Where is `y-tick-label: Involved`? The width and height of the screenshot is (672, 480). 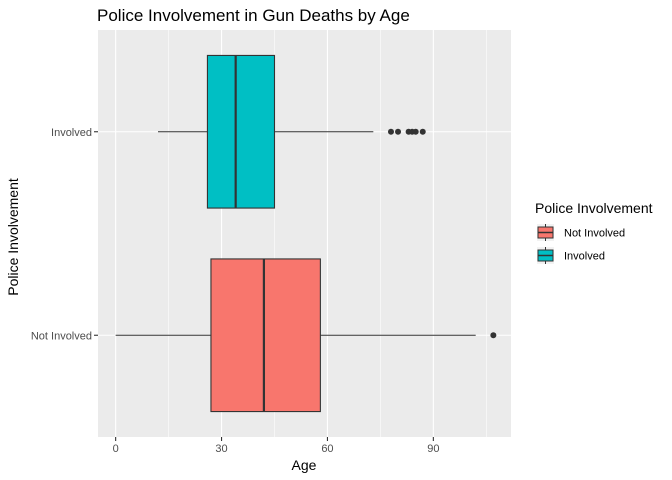
y-tick-label: Involved is located at coordinates (71, 133).